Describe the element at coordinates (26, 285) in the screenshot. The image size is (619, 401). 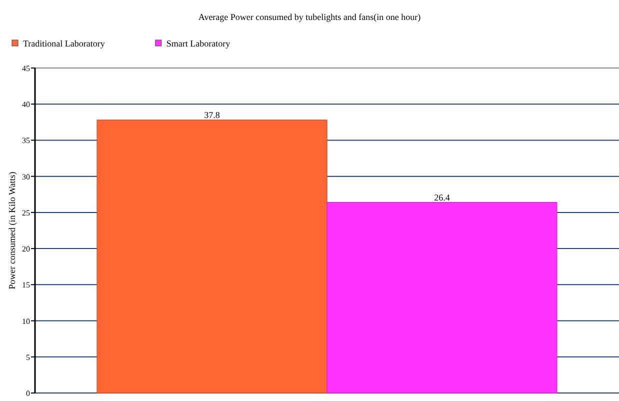
I see `y-tick-label: 15` at that location.